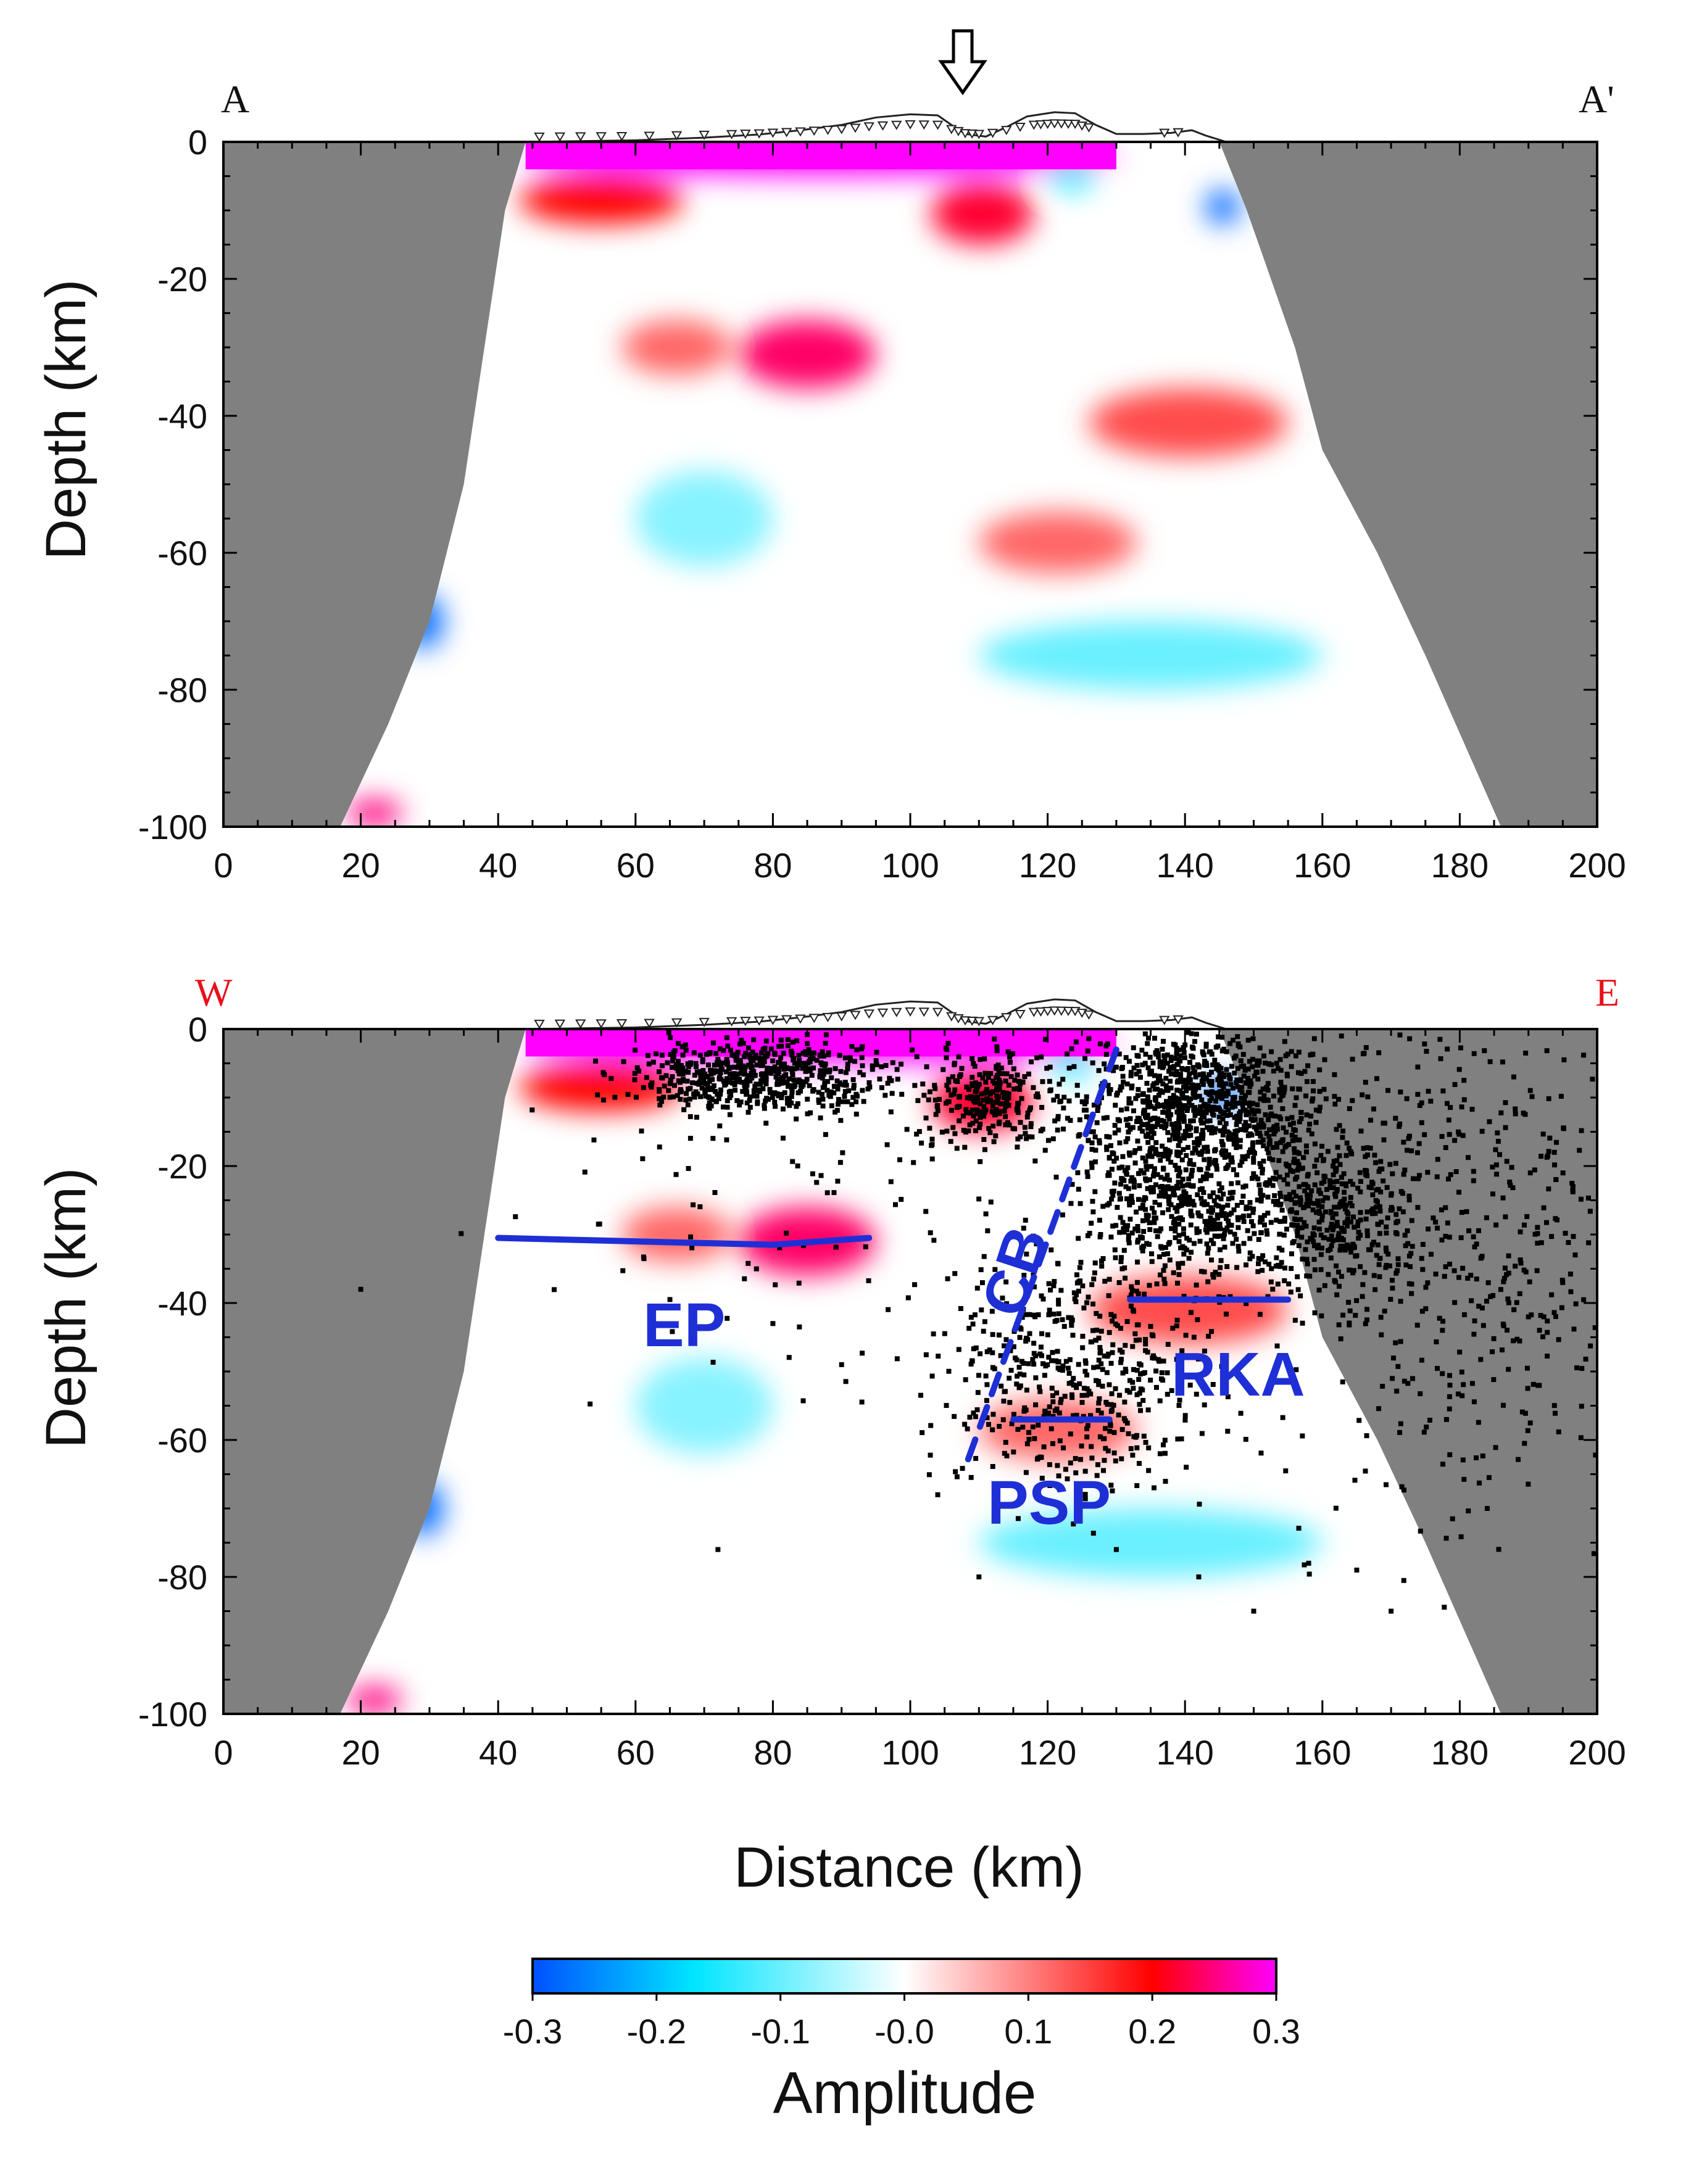 This screenshot has height=2184, width=1686. What do you see at coordinates (962, 62) in the screenshot?
I see `down-arrow-icon` at bounding box center [962, 62].